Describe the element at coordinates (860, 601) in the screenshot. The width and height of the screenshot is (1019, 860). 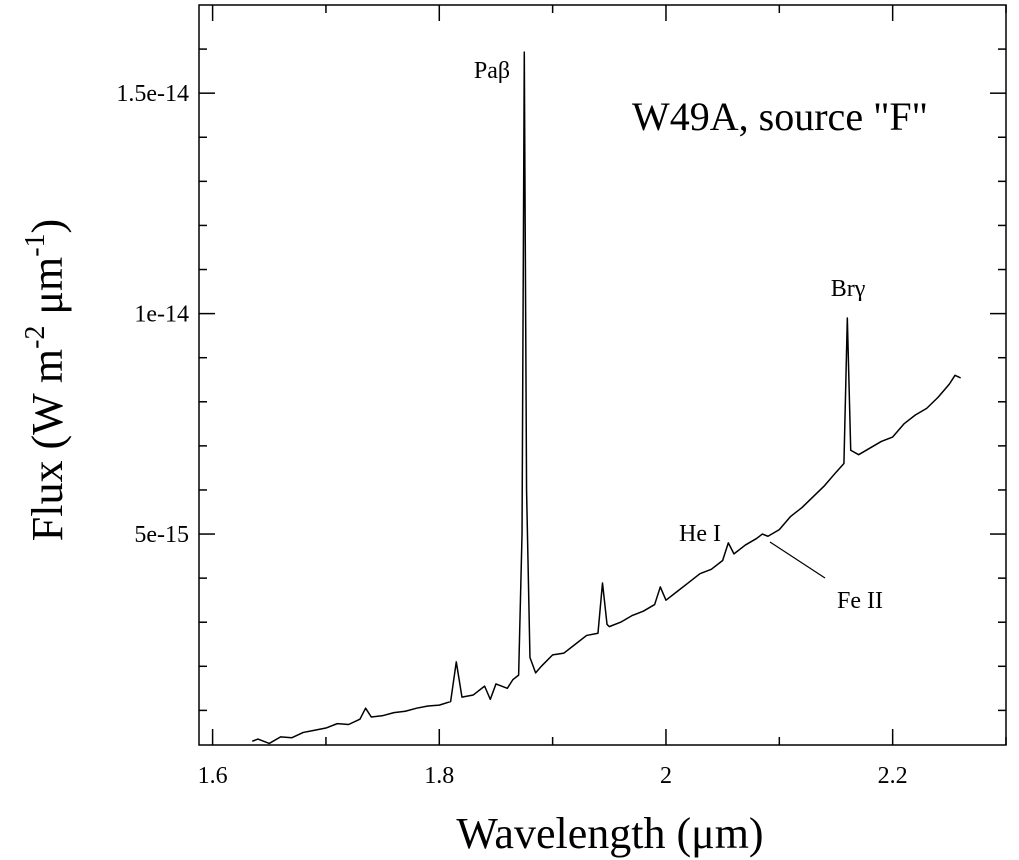
I see `annotation: Fe II` at that location.